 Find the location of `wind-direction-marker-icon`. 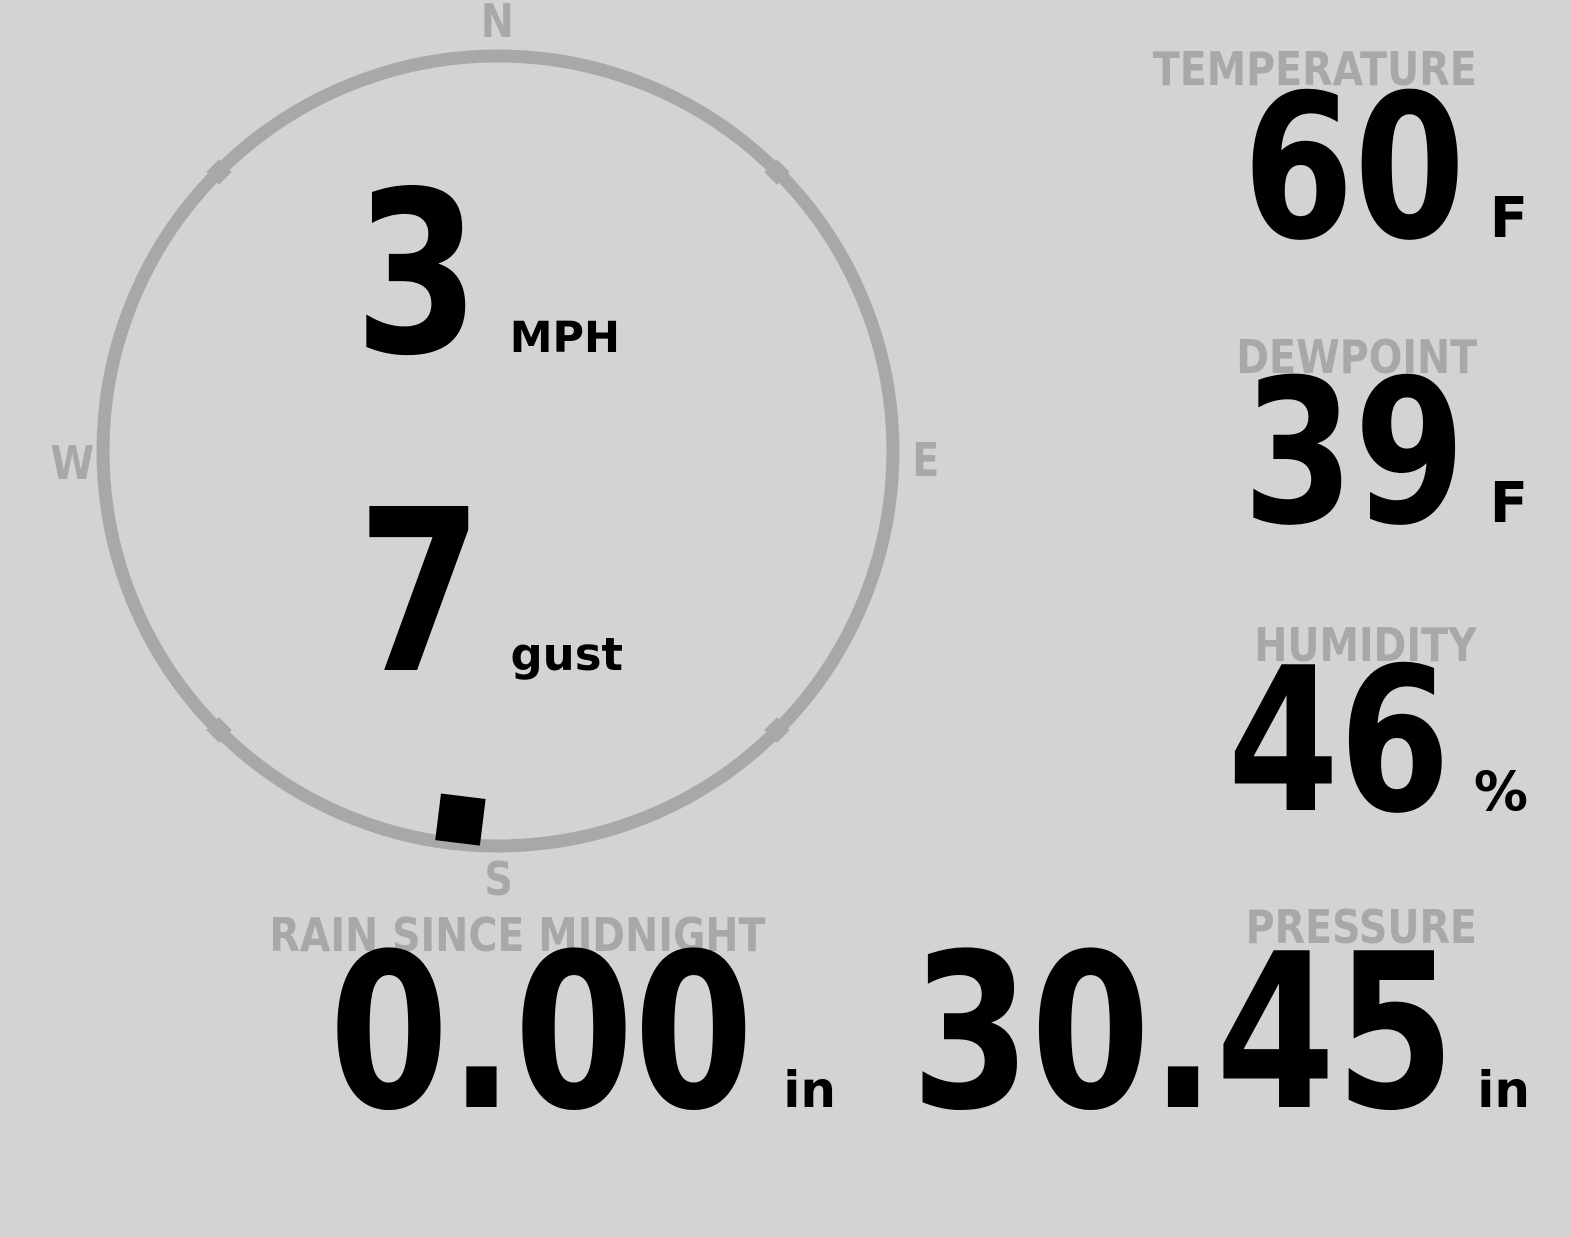

wind-direction-marker-icon is located at coordinates (460, 819).